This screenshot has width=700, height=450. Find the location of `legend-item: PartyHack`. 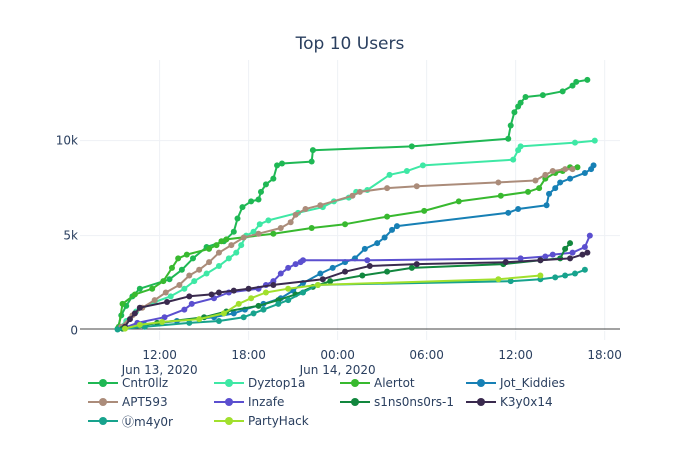

legend-item: PartyHack is located at coordinates (261, 421).